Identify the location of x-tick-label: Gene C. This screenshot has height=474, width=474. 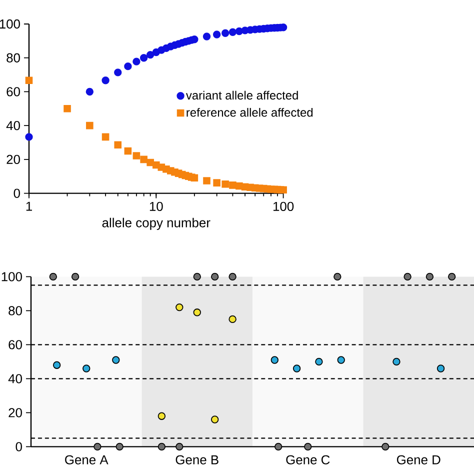
(308, 459).